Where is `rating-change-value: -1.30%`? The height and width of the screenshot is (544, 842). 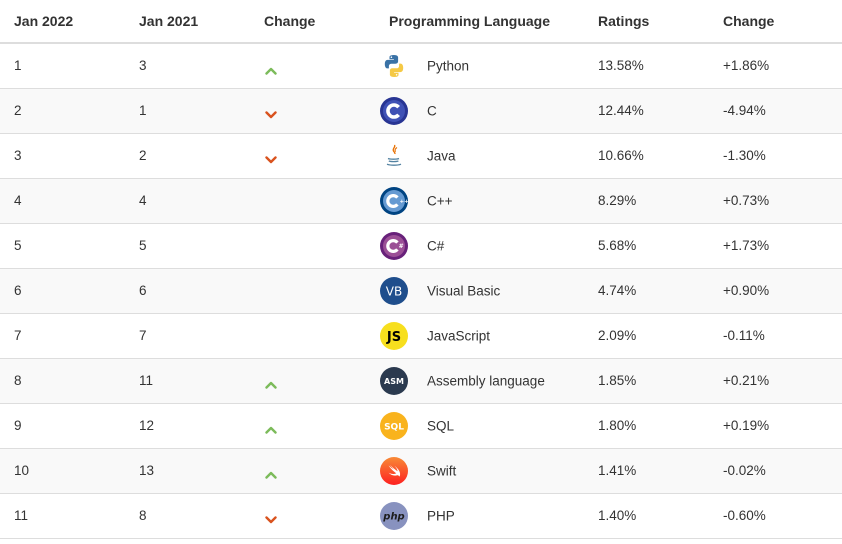
rating-change-value: -1.30% is located at coordinates (775, 156).